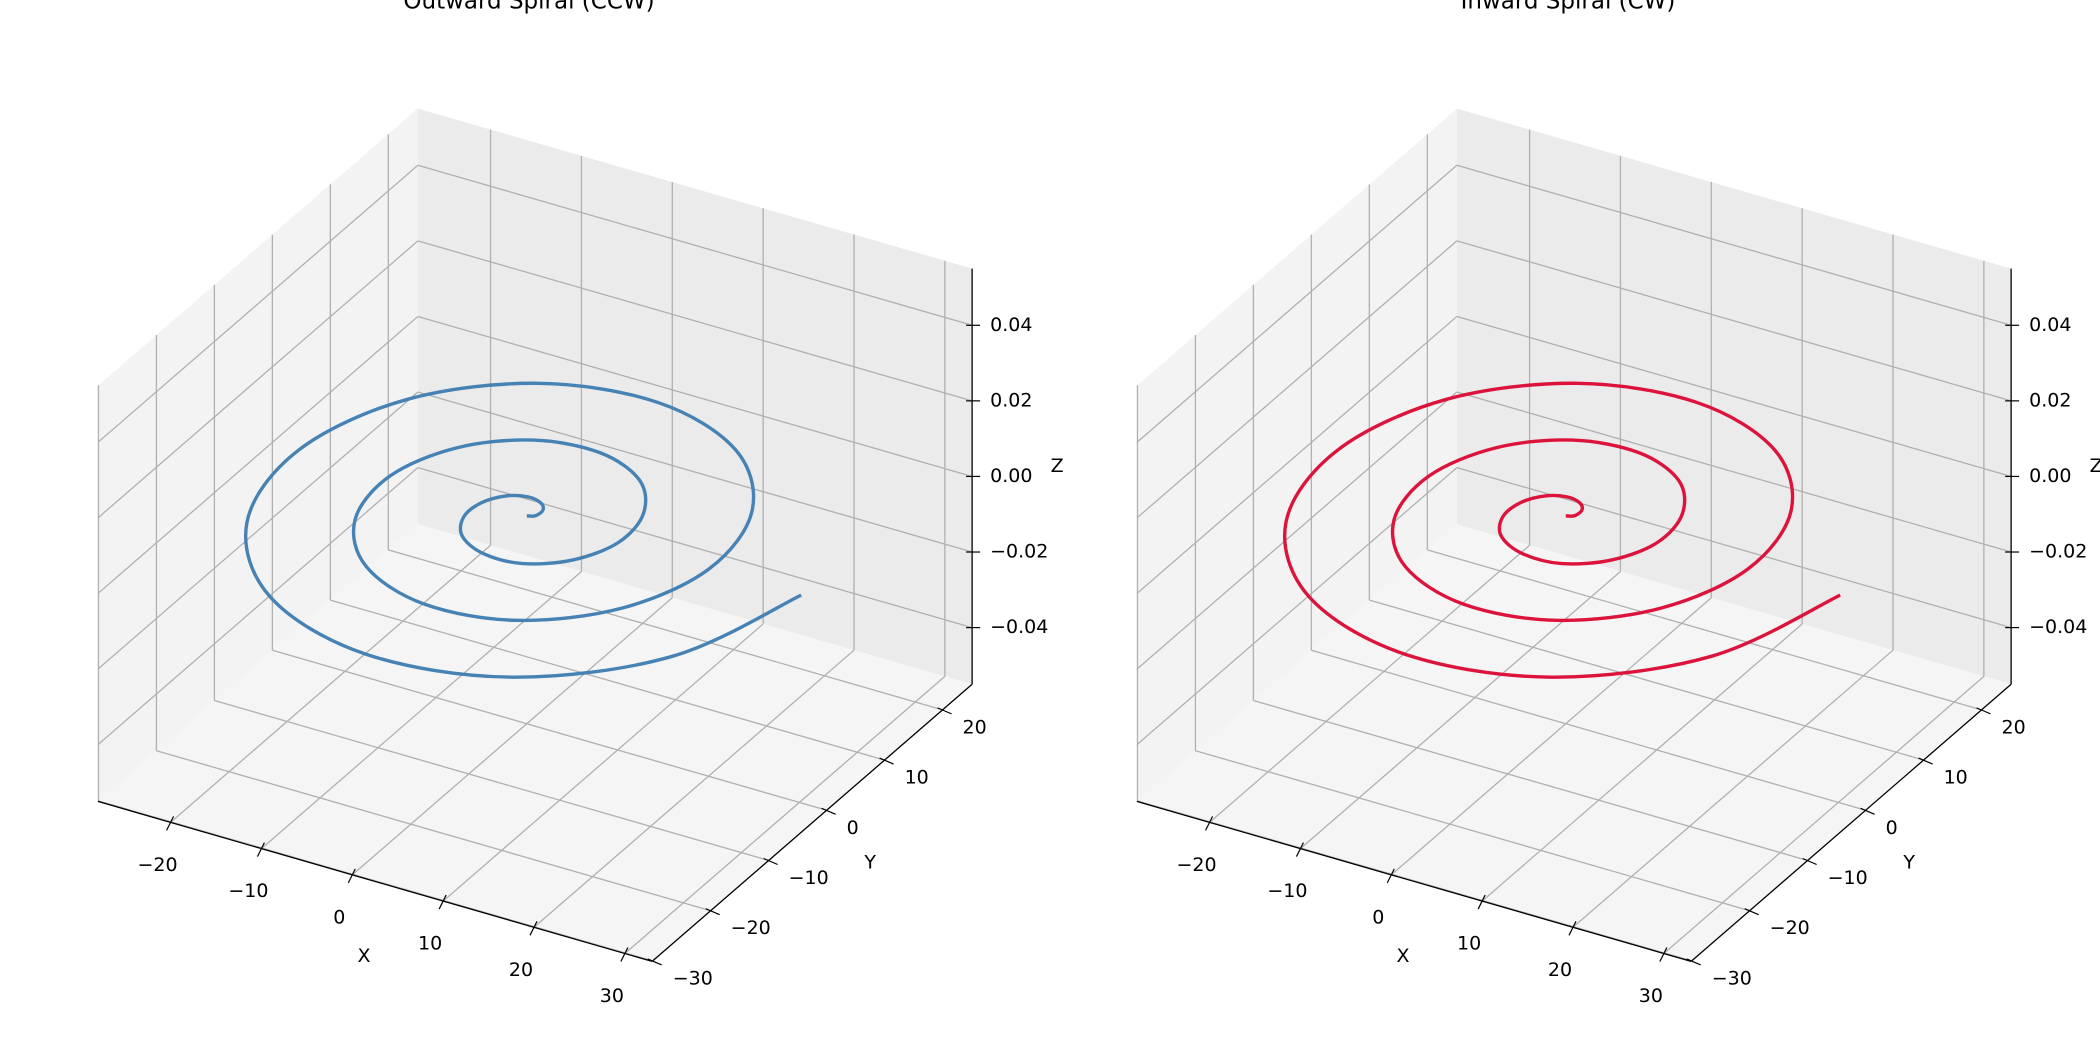 This screenshot has width=2100, height=1050. I want to click on chart-title: Outward Spiral (CCW), so click(528, 7).